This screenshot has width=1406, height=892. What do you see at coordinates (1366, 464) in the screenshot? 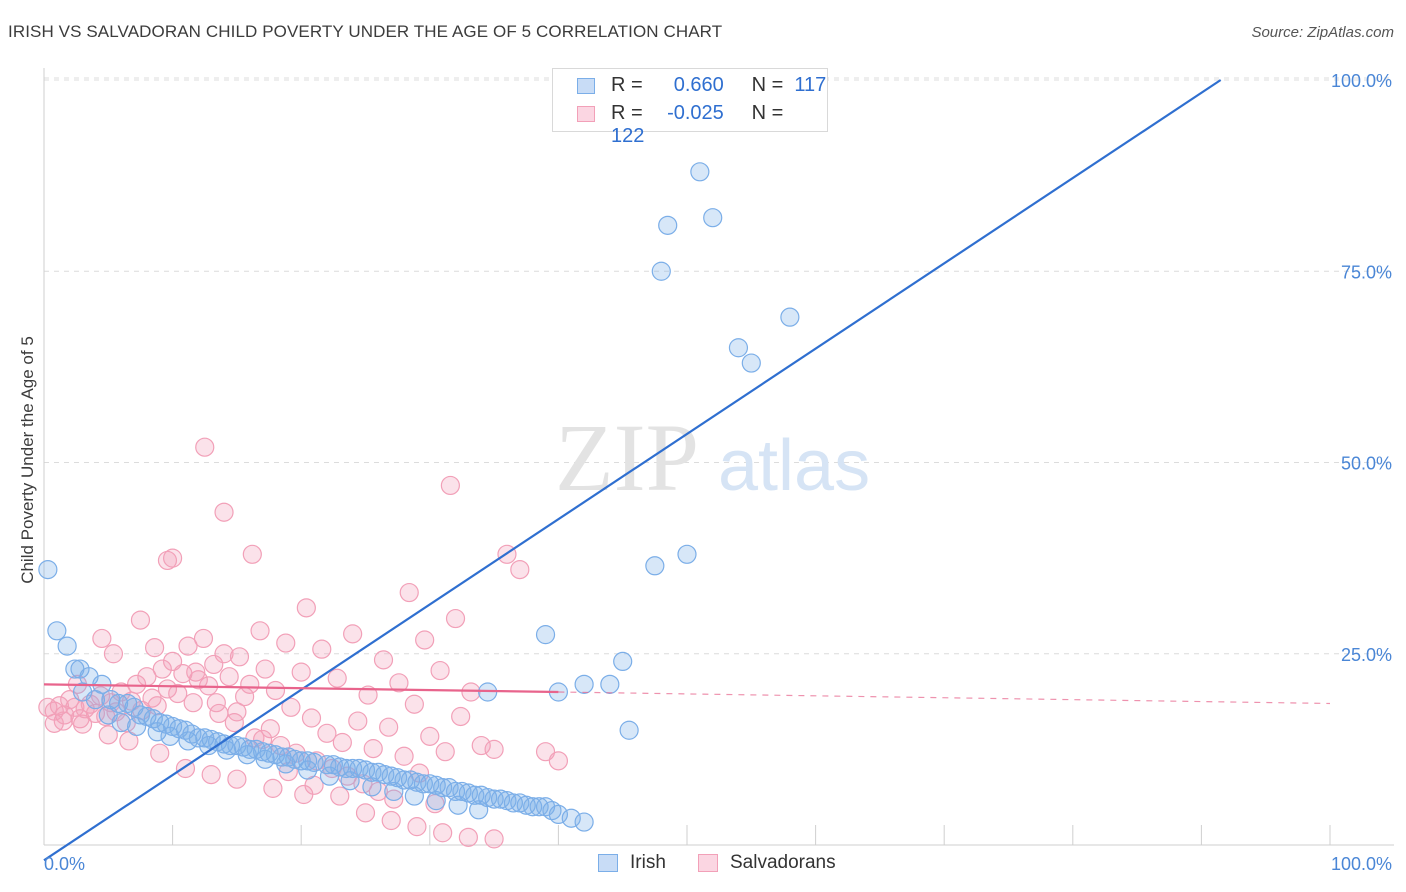
I see `y-tick-label: 50.0%` at bounding box center [1366, 464].